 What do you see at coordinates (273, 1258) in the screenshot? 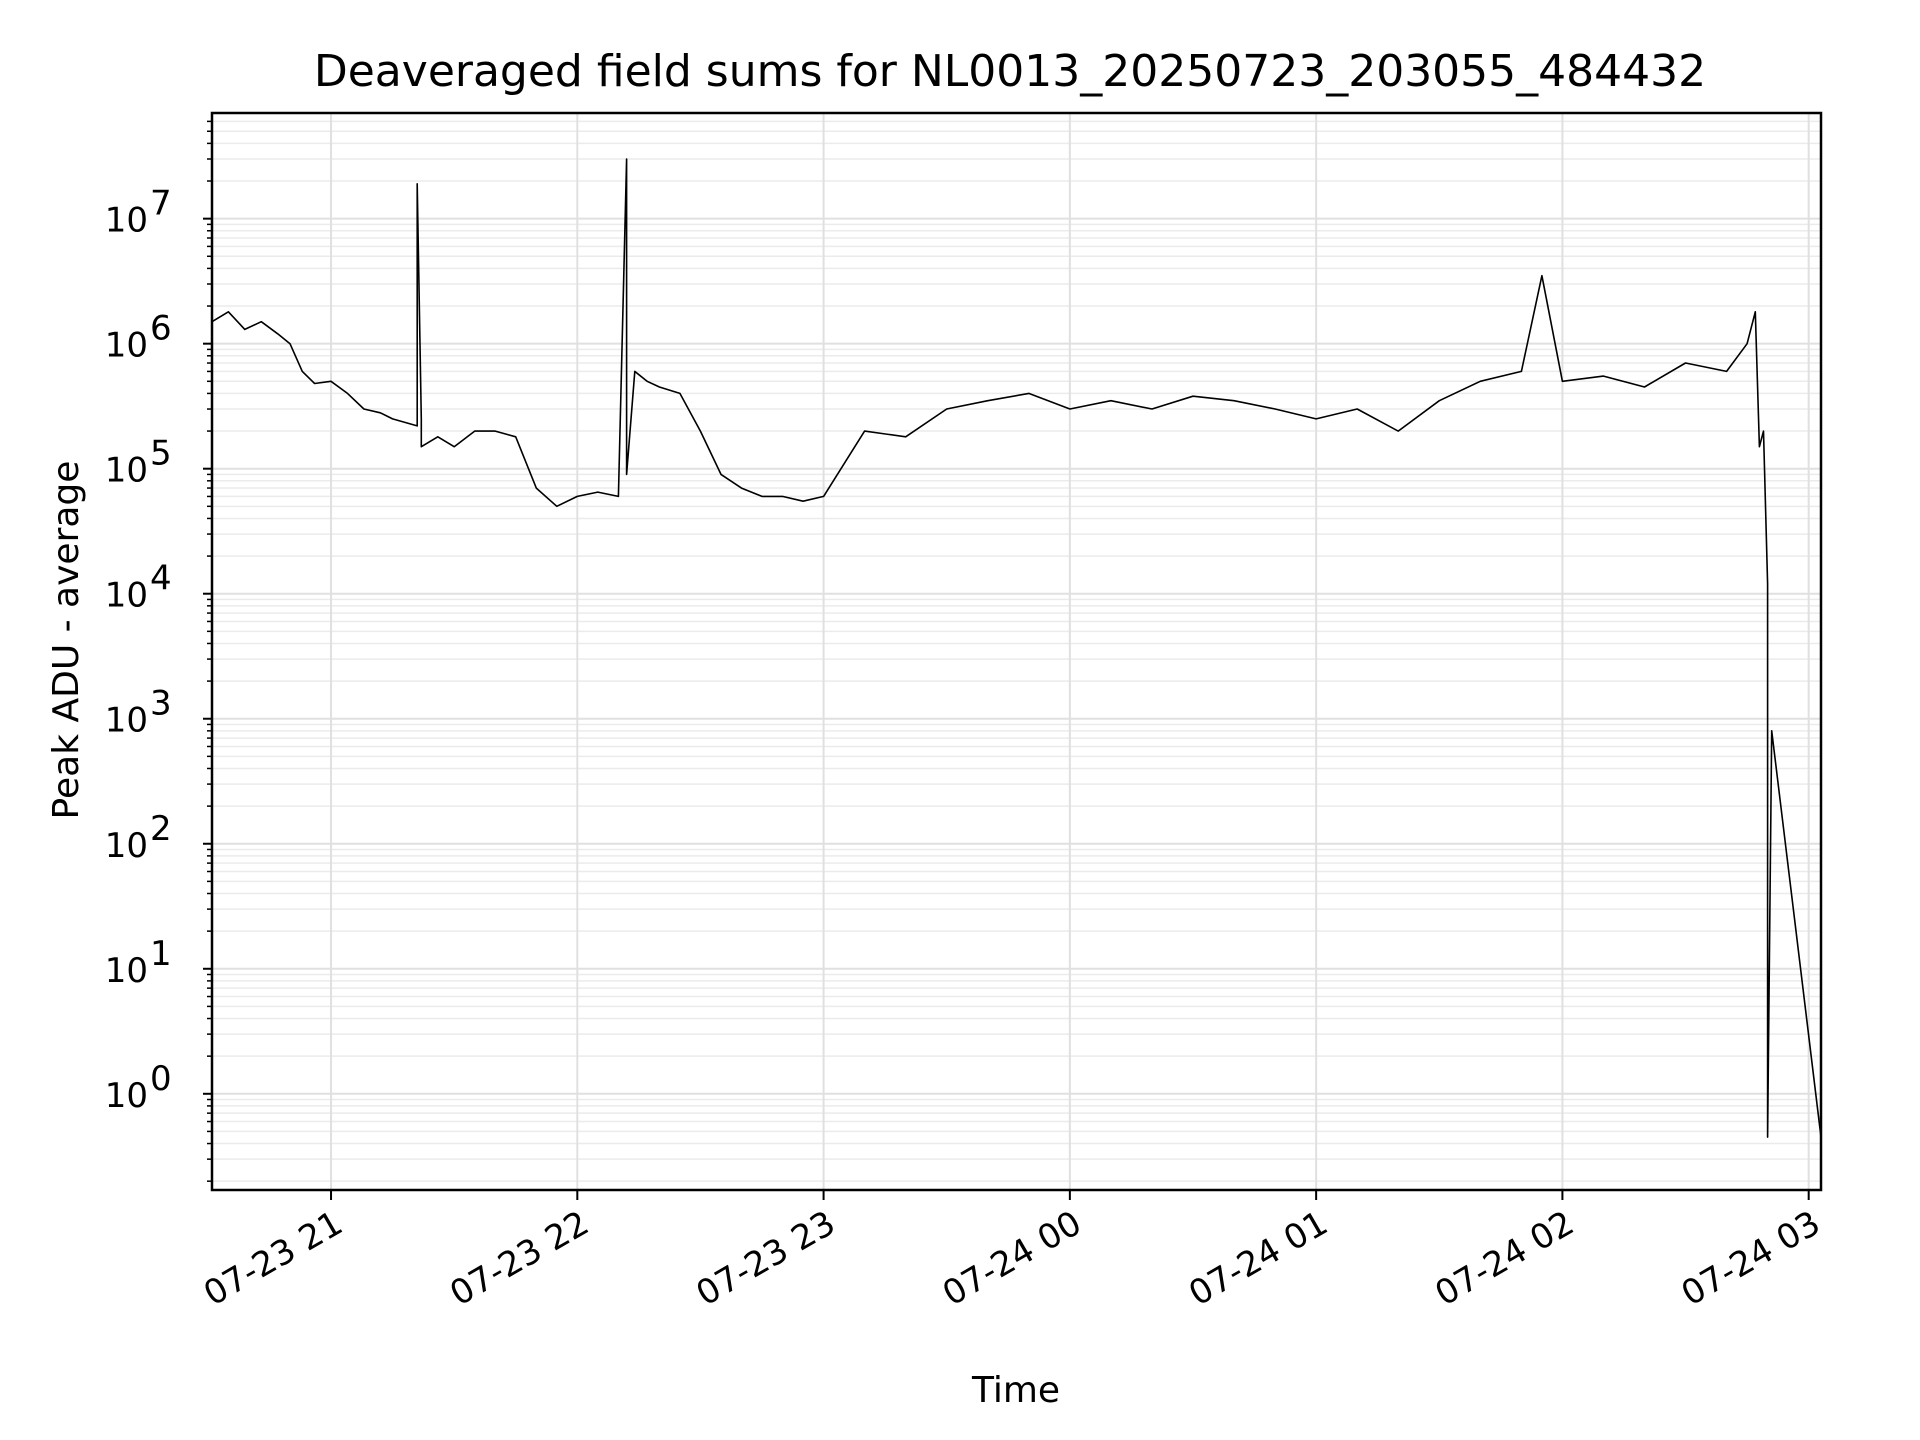
I see `x-tick-label: 07-23 21` at bounding box center [273, 1258].